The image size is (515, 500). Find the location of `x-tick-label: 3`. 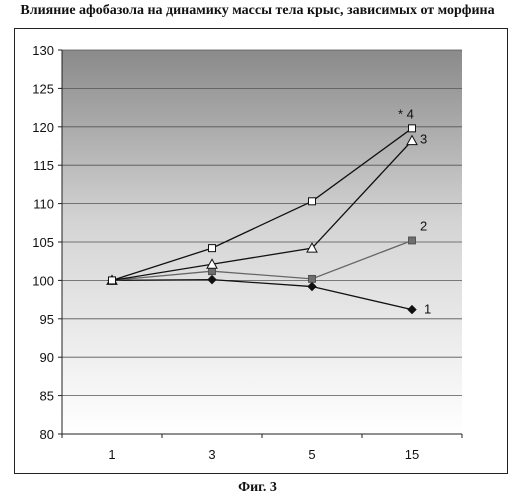

x-tick-label: 3 is located at coordinates (211, 454).